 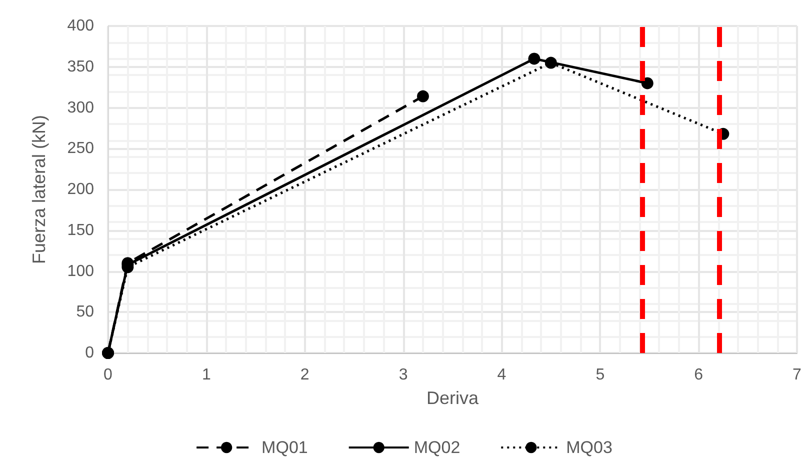 I want to click on x-tick-label: 7, so click(x=797, y=375).